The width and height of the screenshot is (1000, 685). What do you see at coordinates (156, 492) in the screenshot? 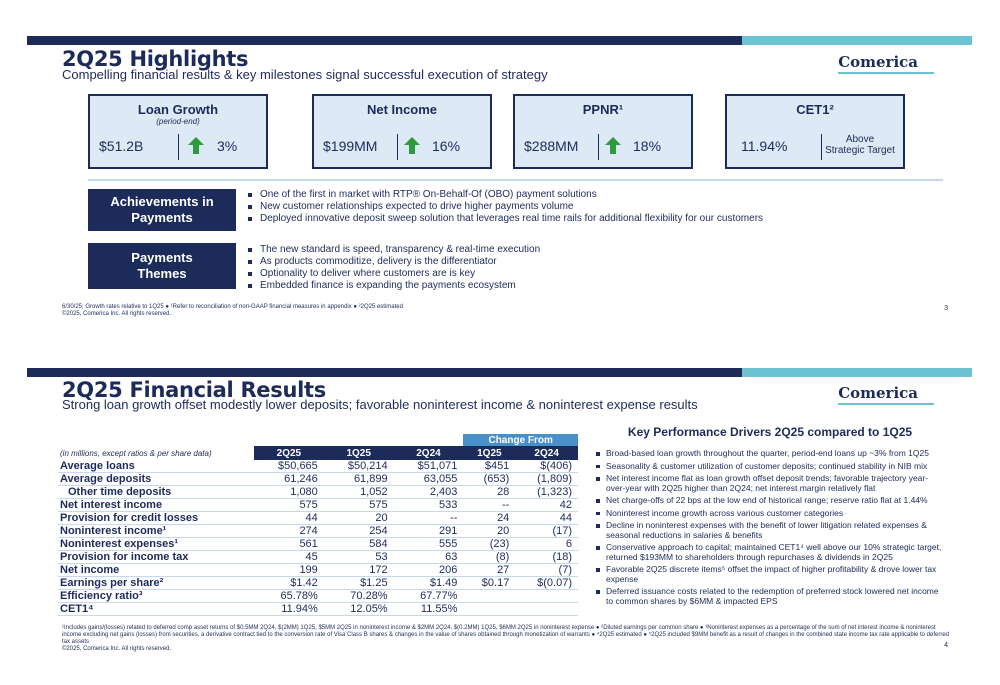
I see `row-label: Other time deposits` at bounding box center [156, 492].